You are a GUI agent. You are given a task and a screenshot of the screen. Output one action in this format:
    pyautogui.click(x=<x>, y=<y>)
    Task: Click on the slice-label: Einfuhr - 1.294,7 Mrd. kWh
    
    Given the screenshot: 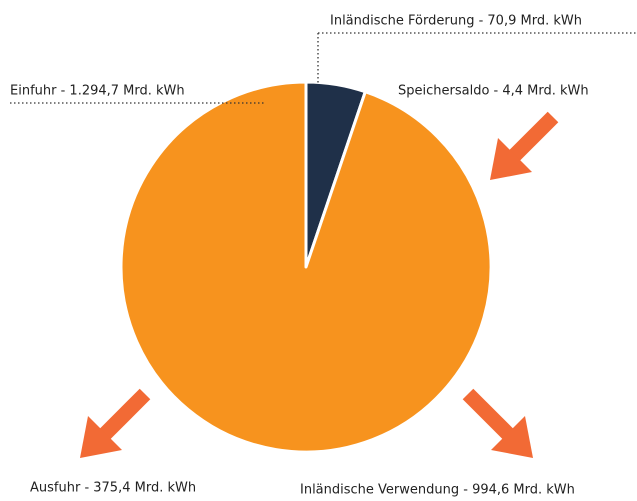 What is the action you would take?
    pyautogui.click(x=97, y=91)
    